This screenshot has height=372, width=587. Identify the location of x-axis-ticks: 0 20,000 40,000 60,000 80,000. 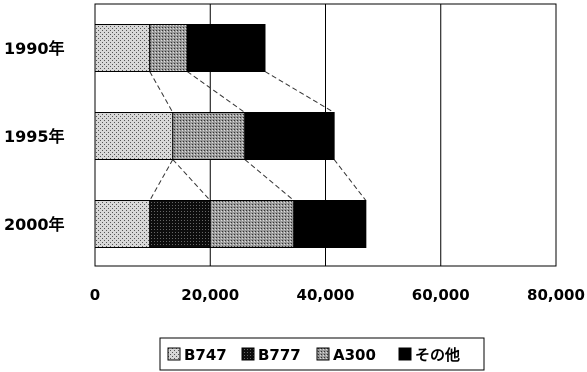
(337, 295).